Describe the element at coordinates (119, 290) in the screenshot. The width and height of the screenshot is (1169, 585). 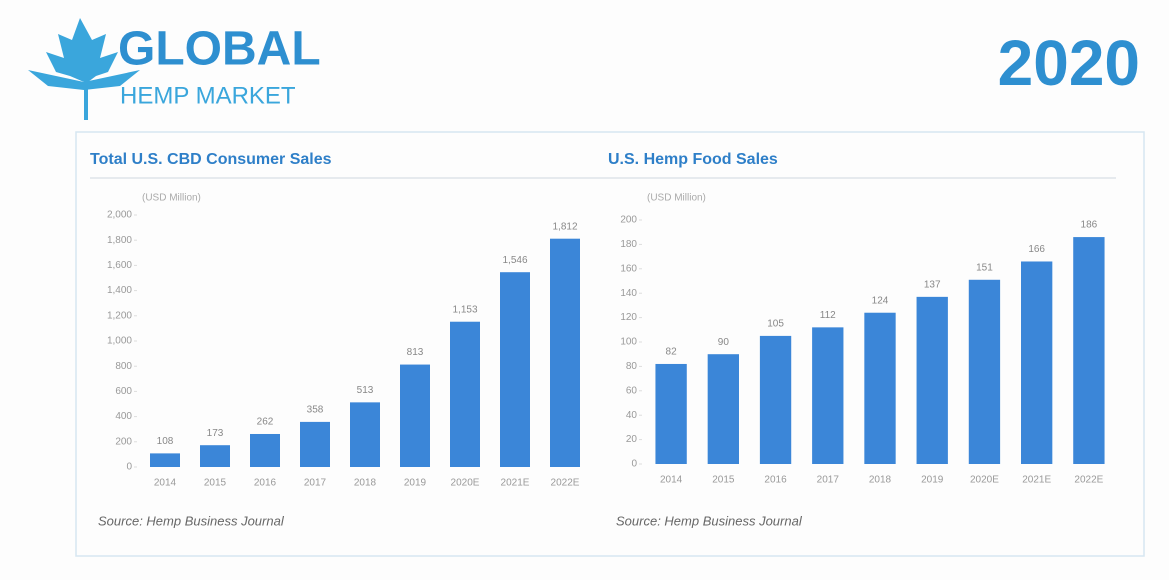
I see `y-tick-label: 1,400` at that location.